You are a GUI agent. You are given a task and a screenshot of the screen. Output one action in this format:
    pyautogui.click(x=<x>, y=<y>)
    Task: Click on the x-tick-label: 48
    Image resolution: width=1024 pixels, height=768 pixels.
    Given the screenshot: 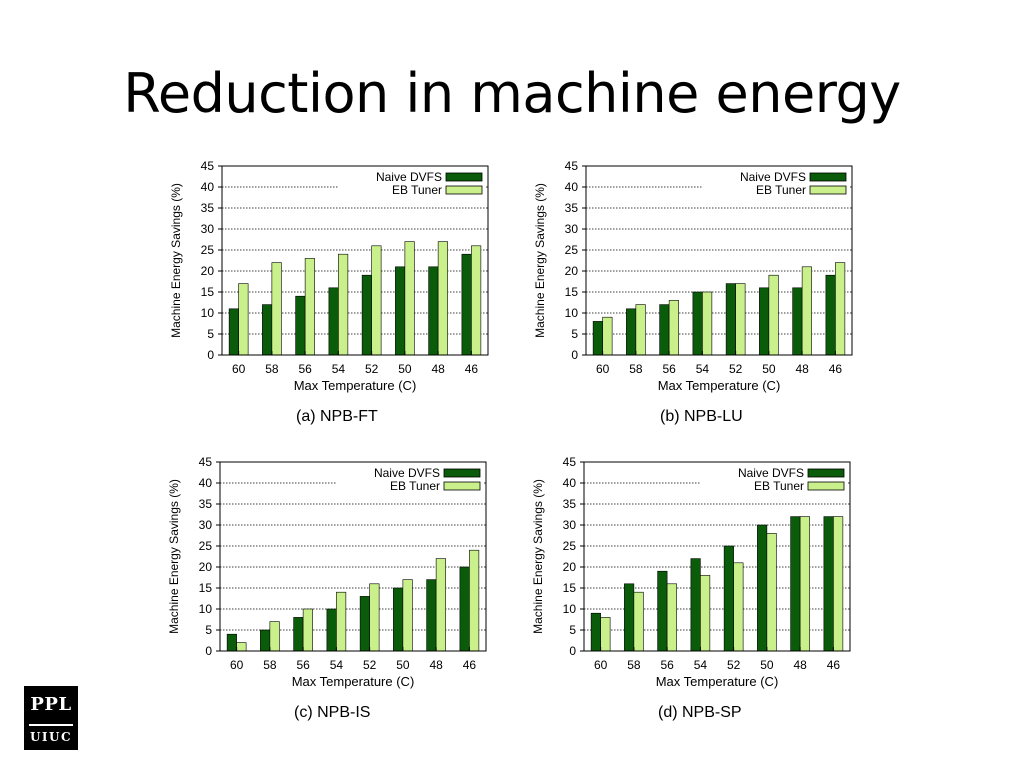 What is the action you would take?
    pyautogui.click(x=800, y=665)
    